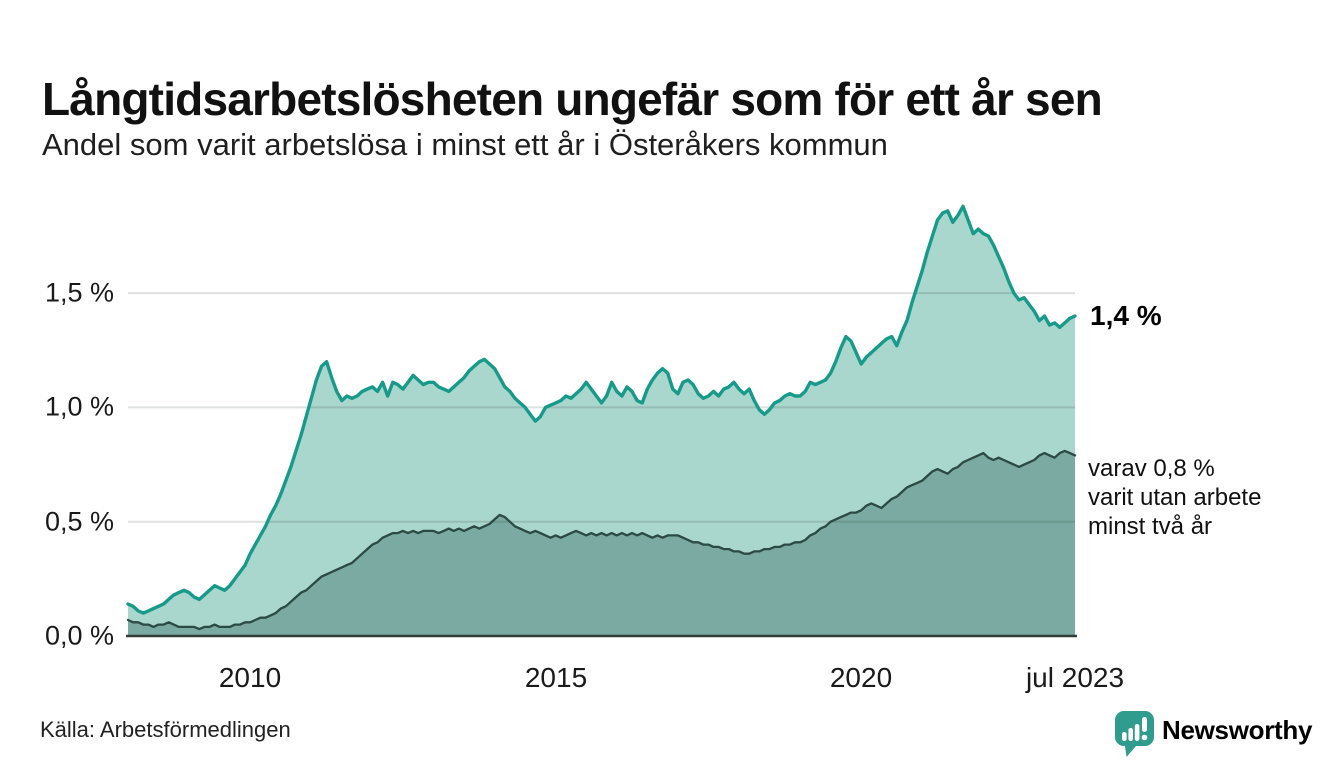 The width and height of the screenshot is (1340, 780). I want to click on x-axis-tick-label: 2015, so click(556, 677).